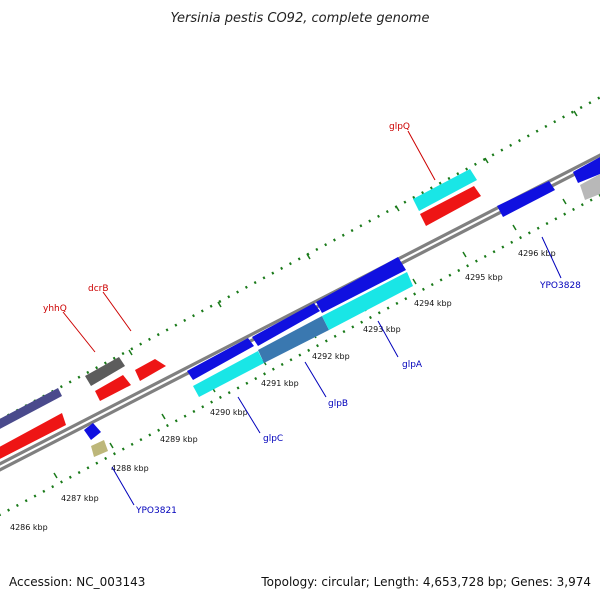  I want to click on gene-label-glpQ: glpQ, so click(399, 127).